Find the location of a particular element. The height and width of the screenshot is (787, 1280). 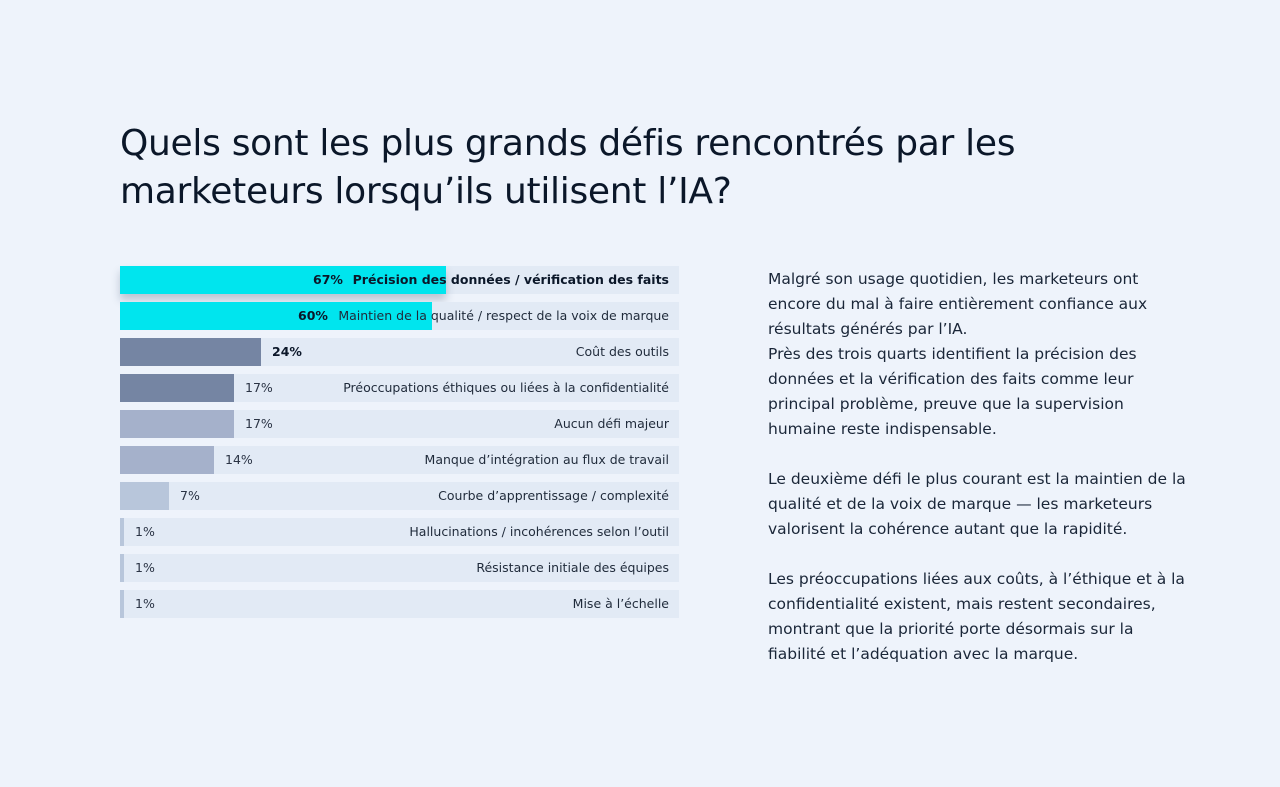

category-label: Coût des outils is located at coordinates (622, 351).